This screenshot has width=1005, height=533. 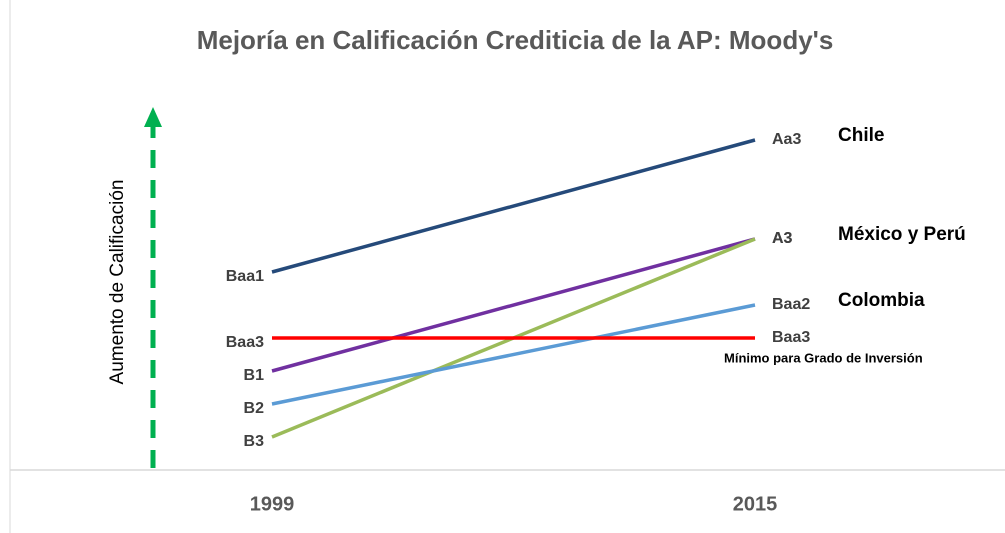 I want to click on x-tick-label: 1999, so click(x=272, y=504).